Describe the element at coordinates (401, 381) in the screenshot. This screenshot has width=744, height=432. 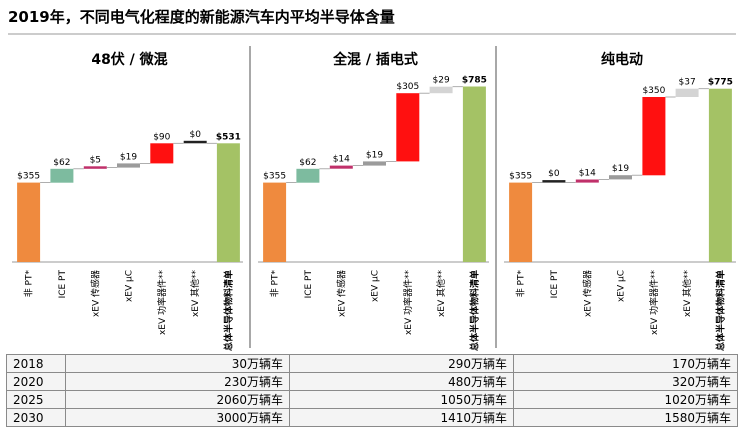
I see `vehicle-count-cell: 480万辆车` at that location.